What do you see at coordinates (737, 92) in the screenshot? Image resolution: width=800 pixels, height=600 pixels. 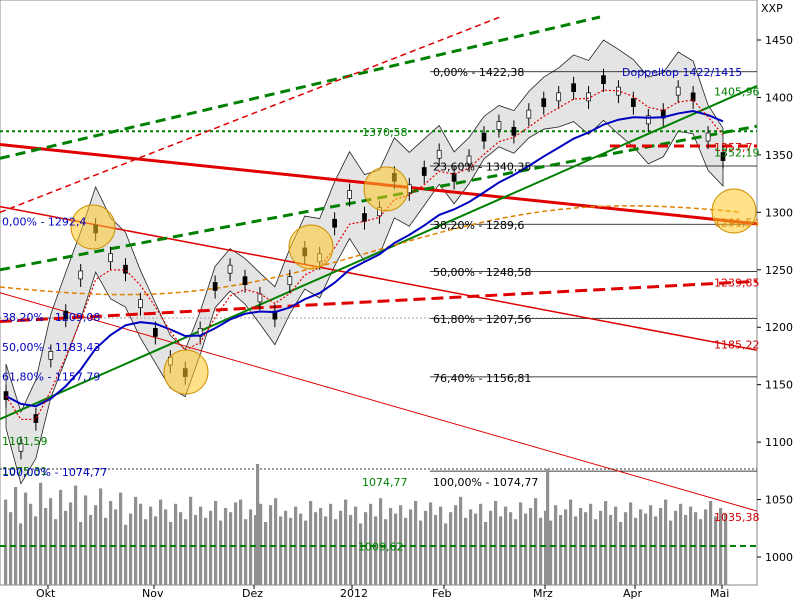 I see `right-level-label: 1405,96` at bounding box center [737, 92].